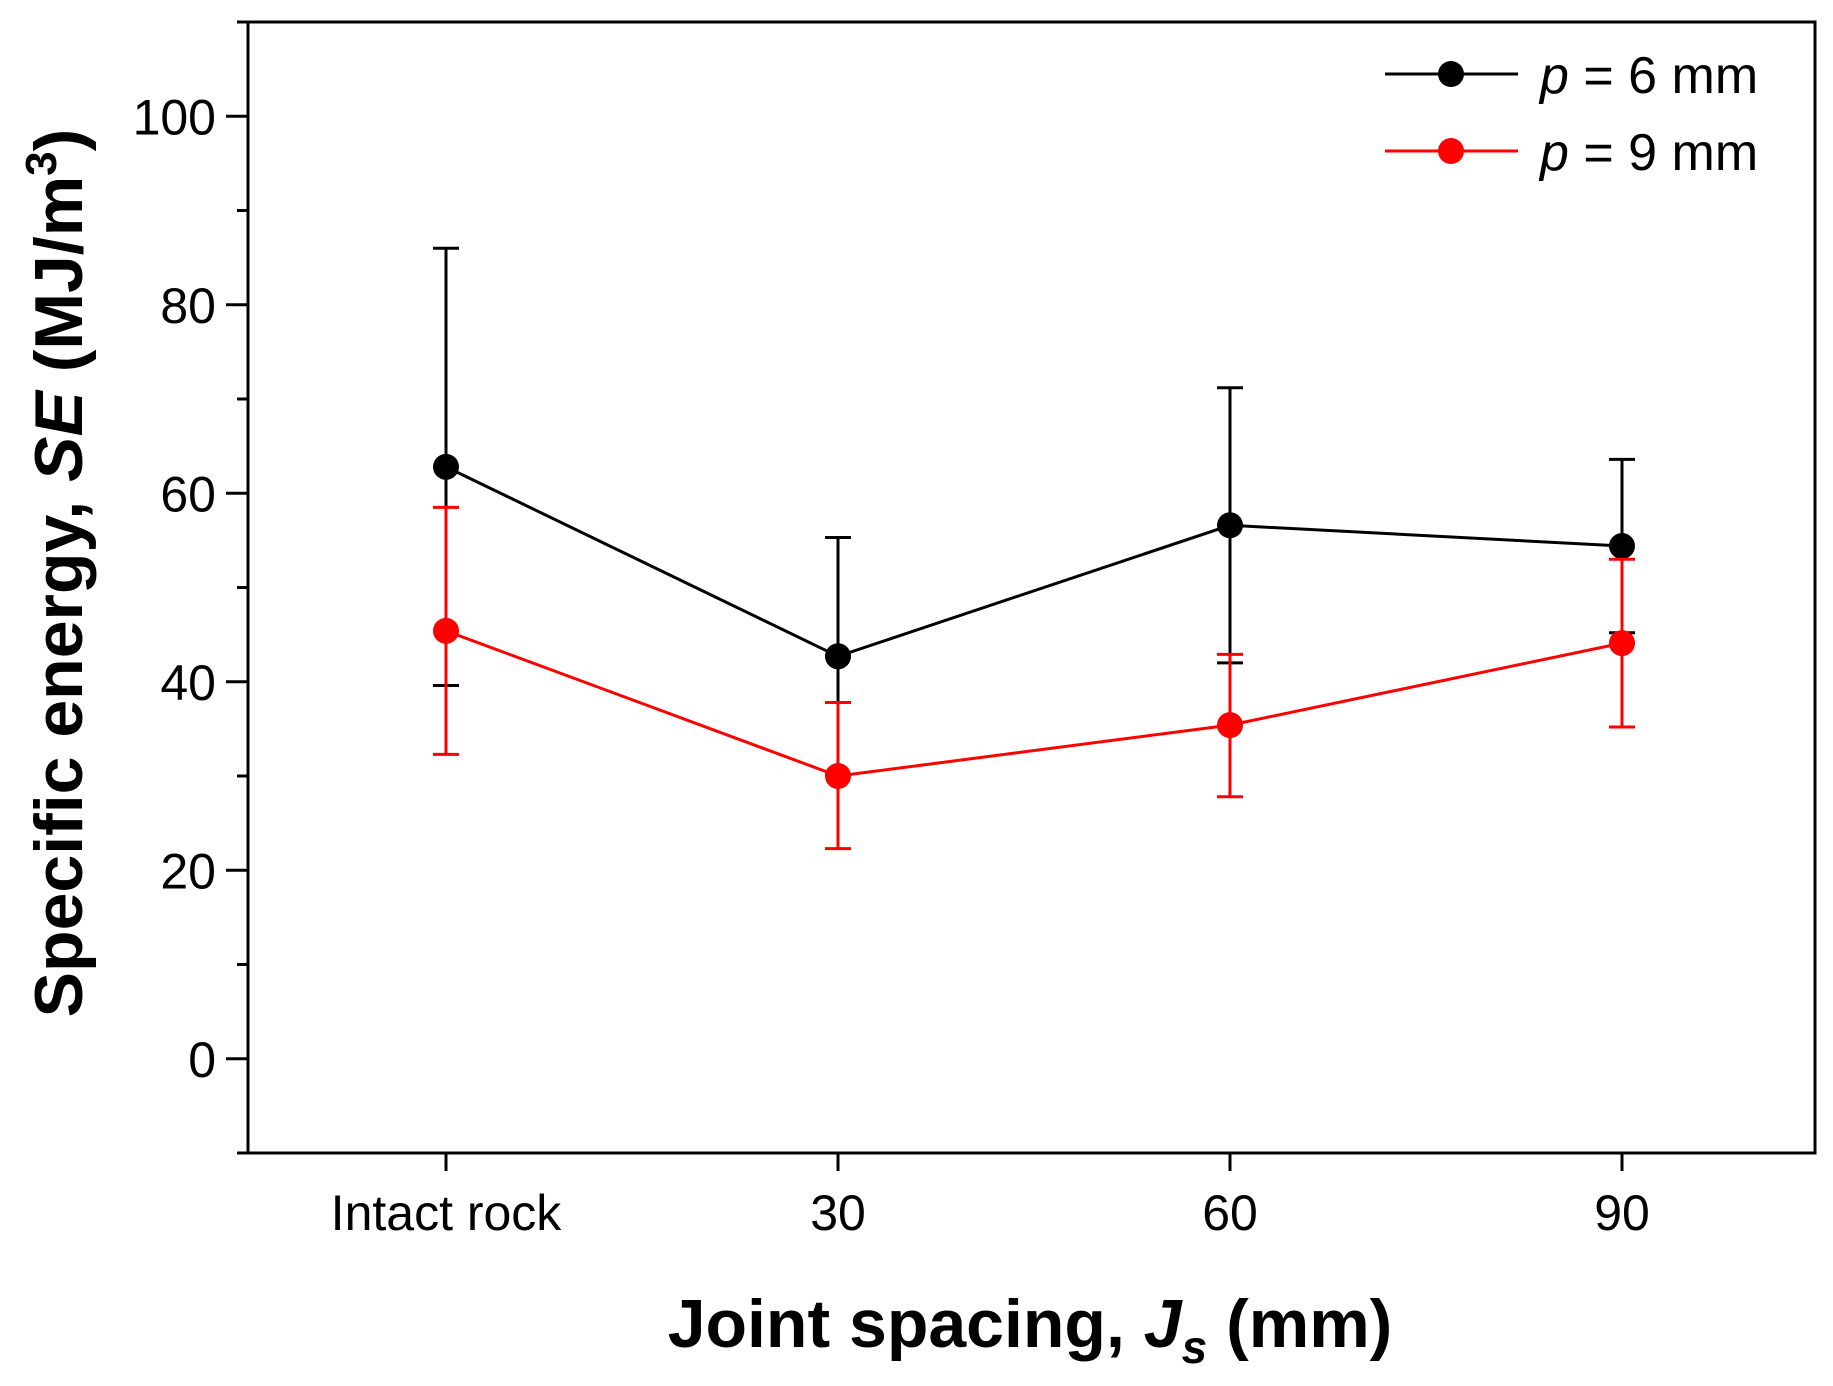 Image resolution: width=1833 pixels, height=1386 pixels. Describe the element at coordinates (1622, 1213) in the screenshot. I see `x-tick-label: 90` at that location.